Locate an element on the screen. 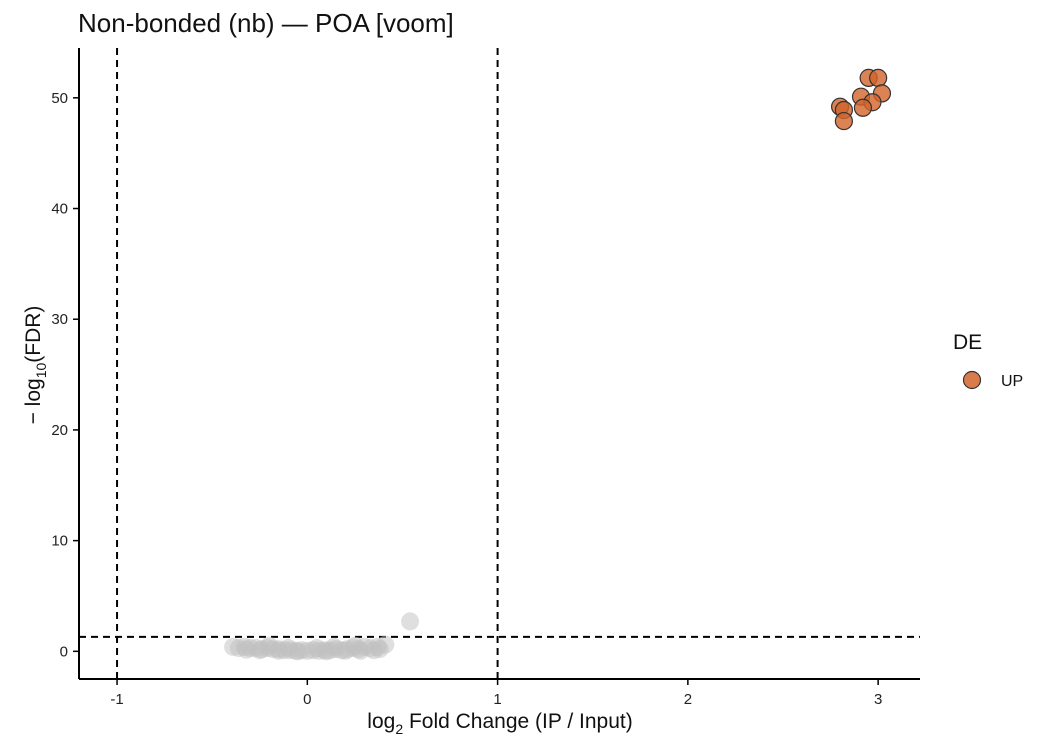  legend-label-up: UP is located at coordinates (1012, 381).